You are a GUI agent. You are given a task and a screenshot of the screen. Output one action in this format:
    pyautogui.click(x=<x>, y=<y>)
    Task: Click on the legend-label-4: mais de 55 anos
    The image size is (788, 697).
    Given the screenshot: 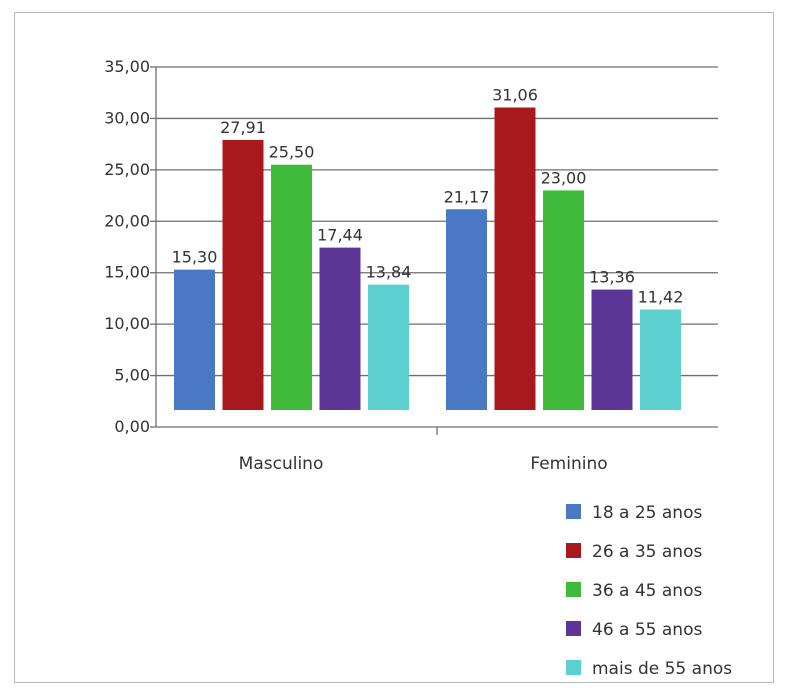 What is the action you would take?
    pyautogui.click(x=662, y=669)
    